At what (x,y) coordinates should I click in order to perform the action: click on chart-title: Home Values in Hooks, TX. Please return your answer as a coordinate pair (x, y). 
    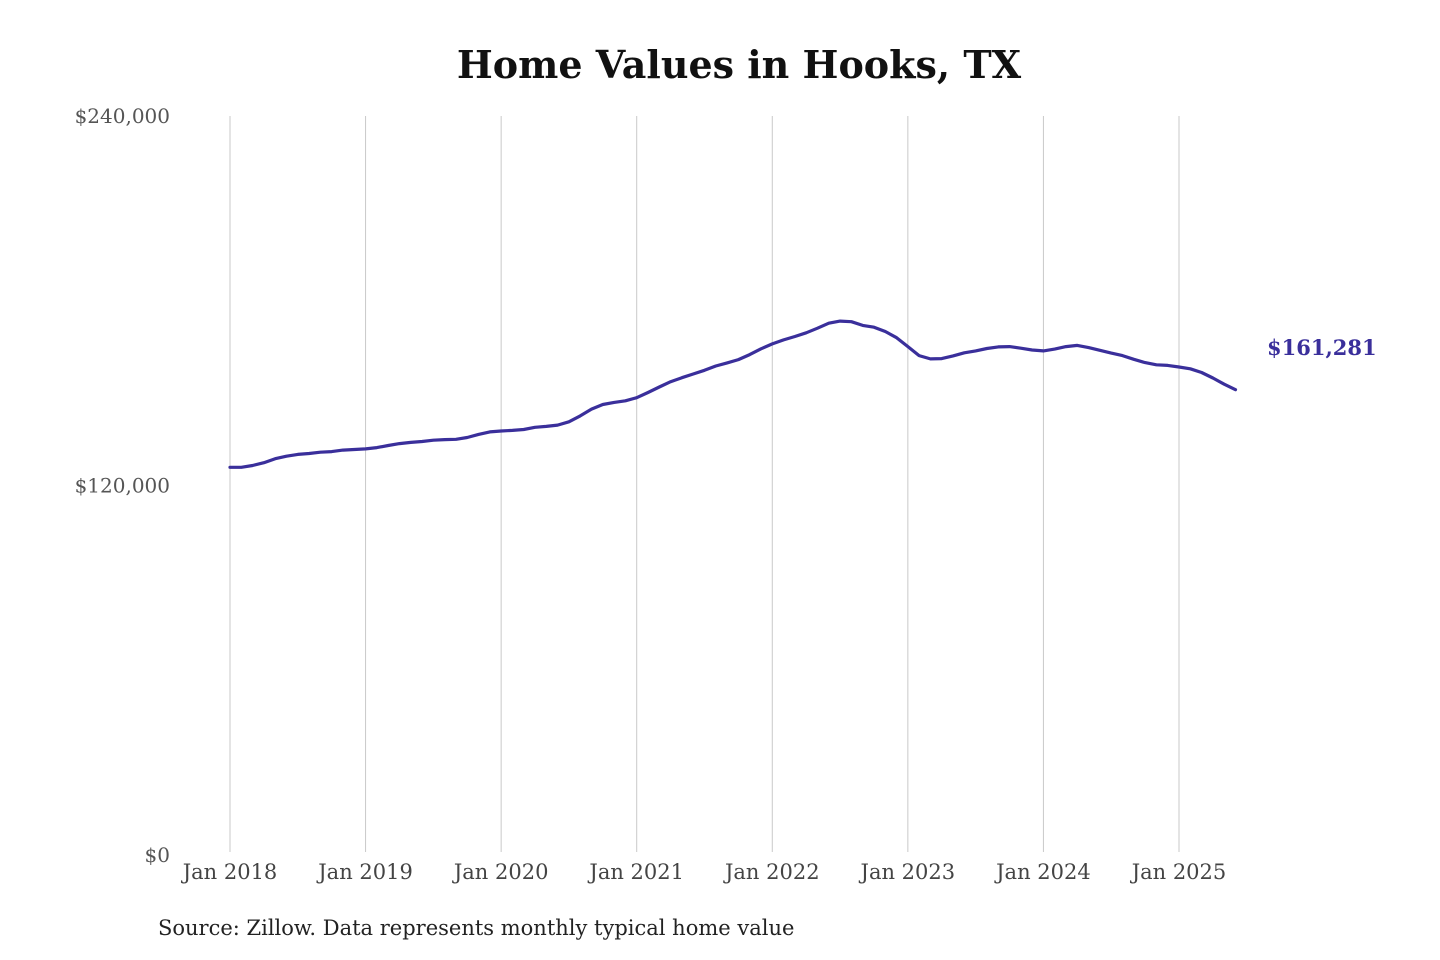
    Looking at the image, I should click on (739, 64).